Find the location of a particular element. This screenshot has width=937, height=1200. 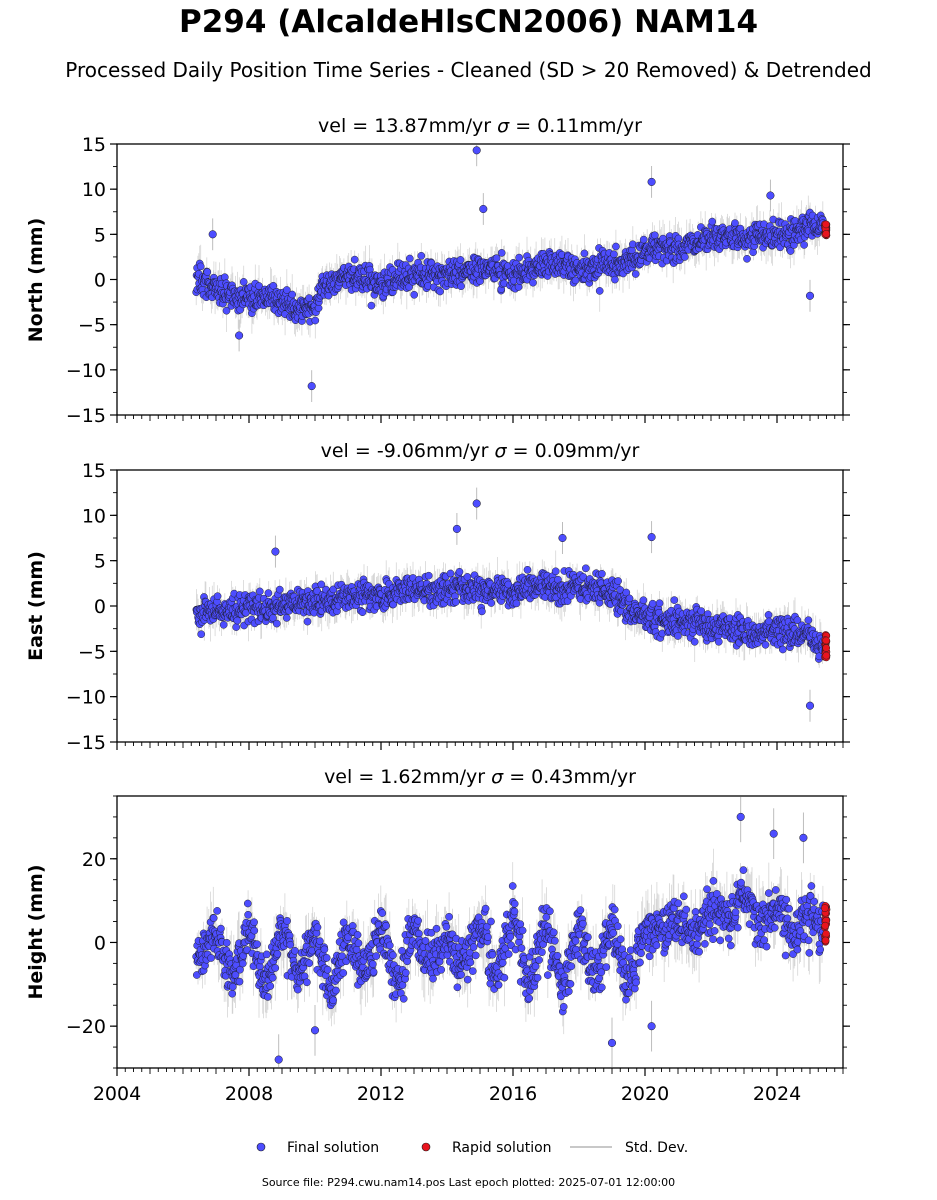

y-tick-label: −15 is located at coordinates (86, 743).